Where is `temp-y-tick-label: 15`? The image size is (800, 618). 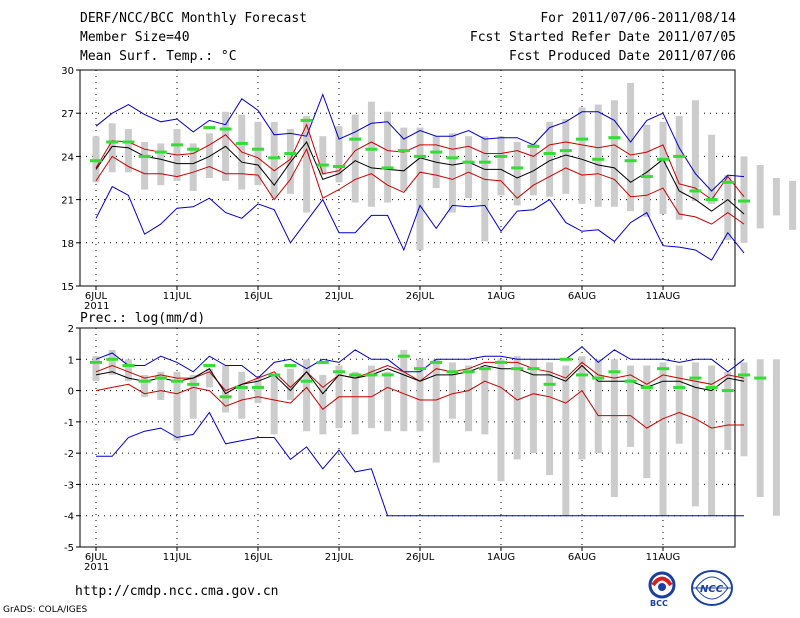
temp-y-tick-label: 15 is located at coordinates (67, 287).